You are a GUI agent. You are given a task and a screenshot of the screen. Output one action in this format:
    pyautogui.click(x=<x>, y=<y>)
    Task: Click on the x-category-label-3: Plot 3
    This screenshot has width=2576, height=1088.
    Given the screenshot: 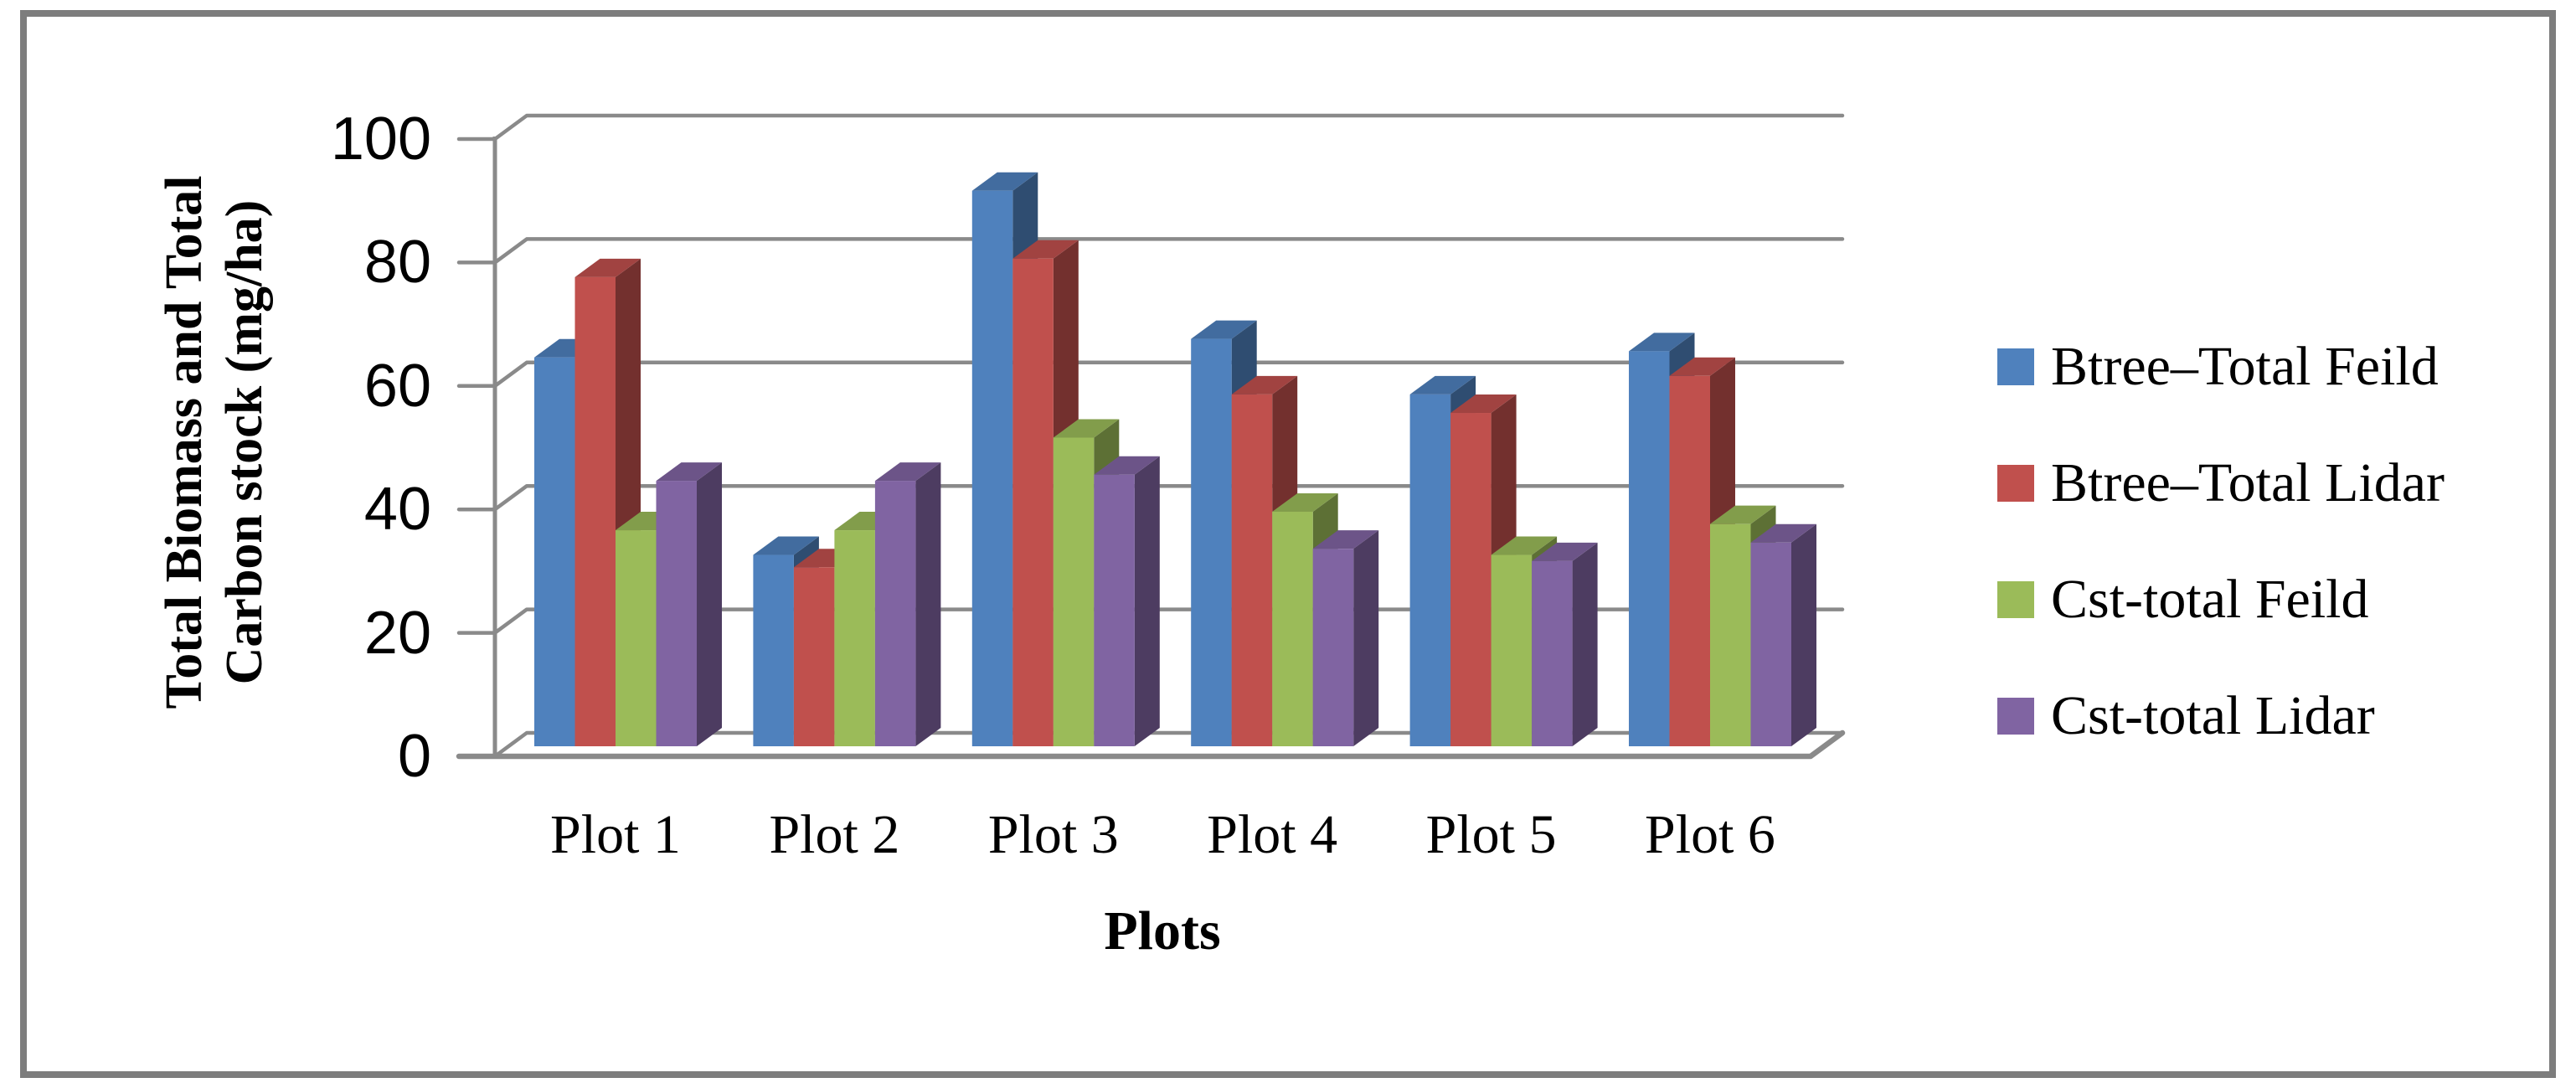 What is the action you would take?
    pyautogui.click(x=1053, y=834)
    